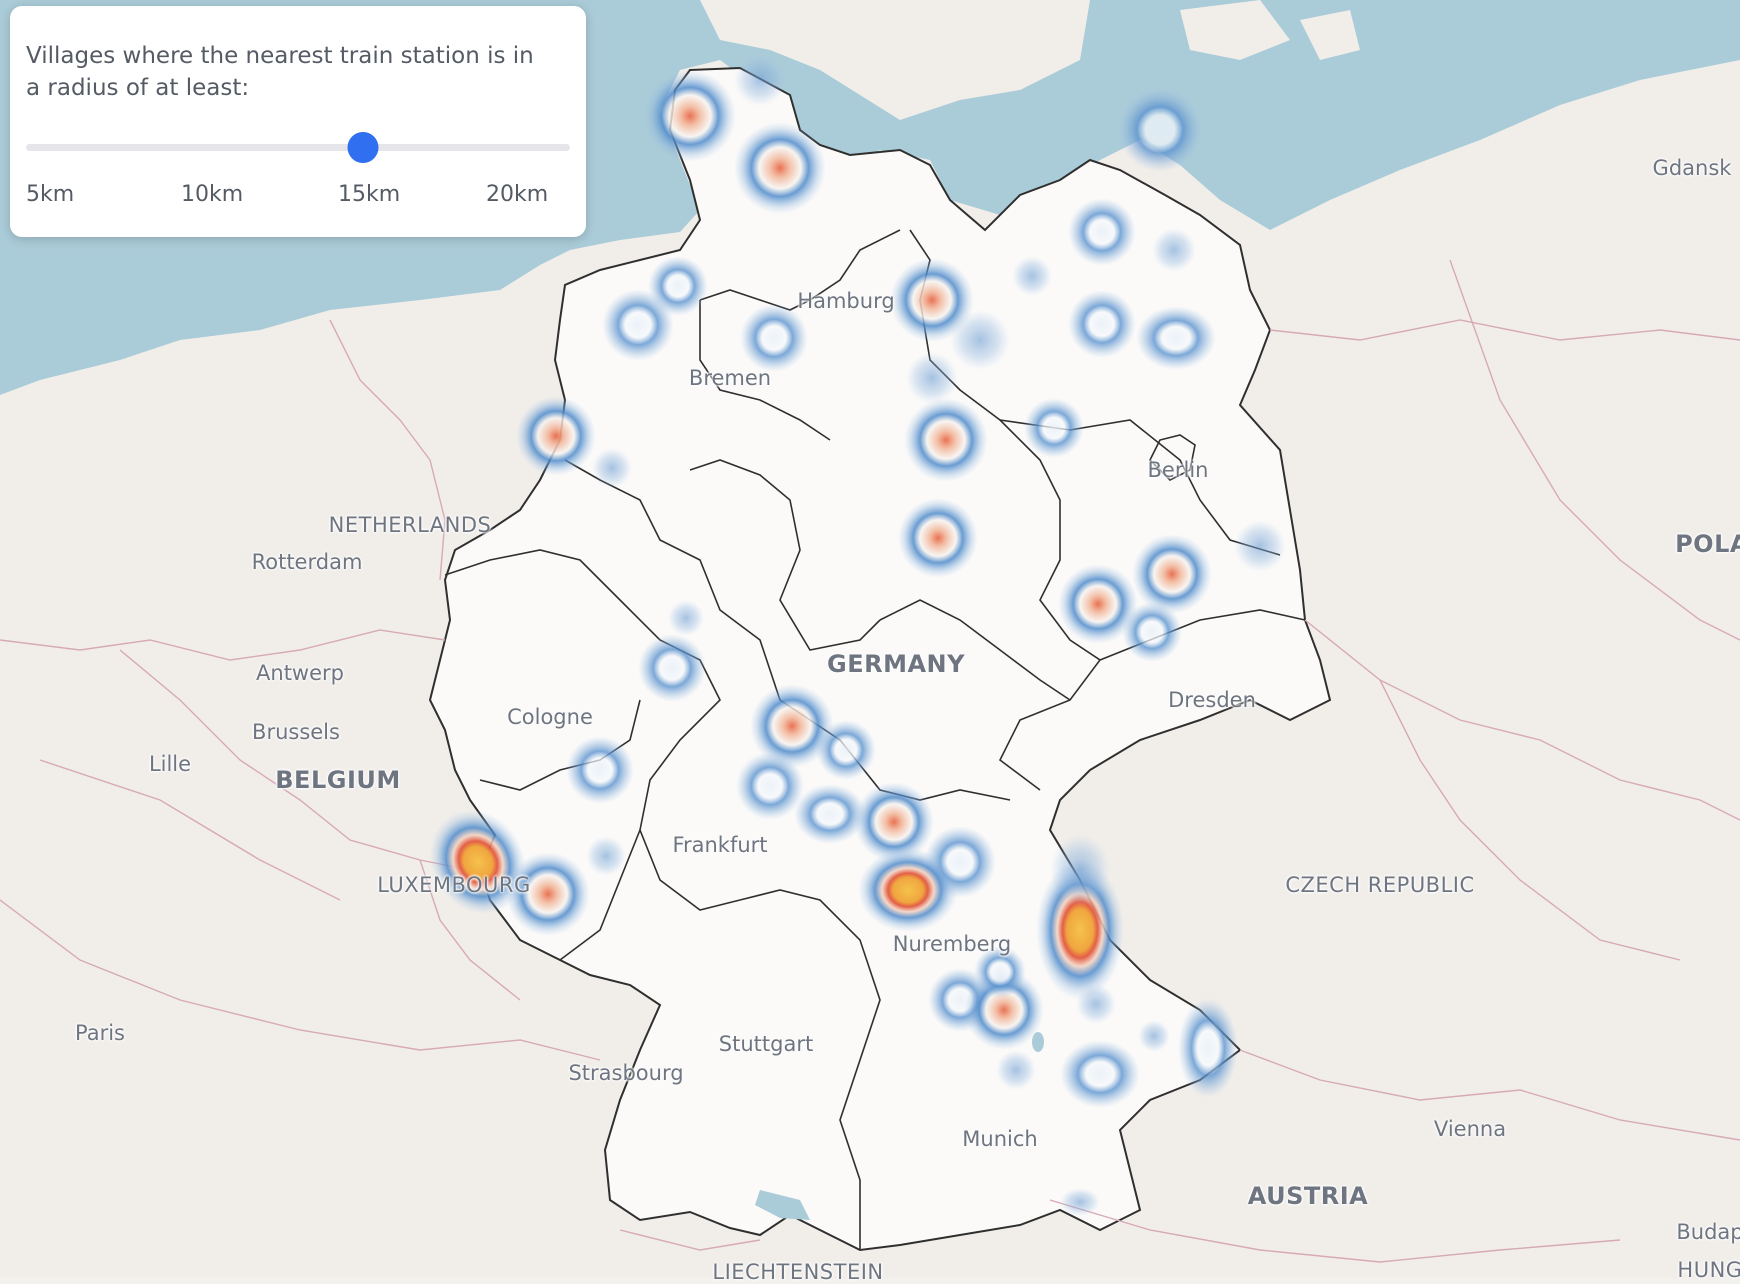 The image size is (1740, 1284). What do you see at coordinates (1270, 30) in the screenshot?
I see `land-islands` at bounding box center [1270, 30].